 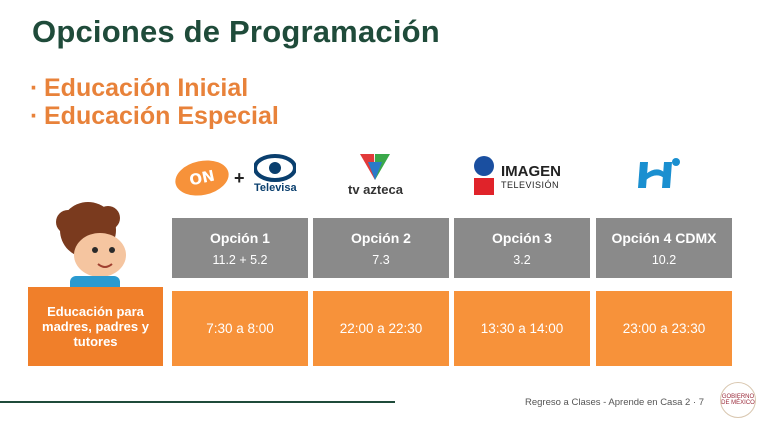 What do you see at coordinates (381, 260) in the screenshot?
I see `option-channels: 7.3` at bounding box center [381, 260].